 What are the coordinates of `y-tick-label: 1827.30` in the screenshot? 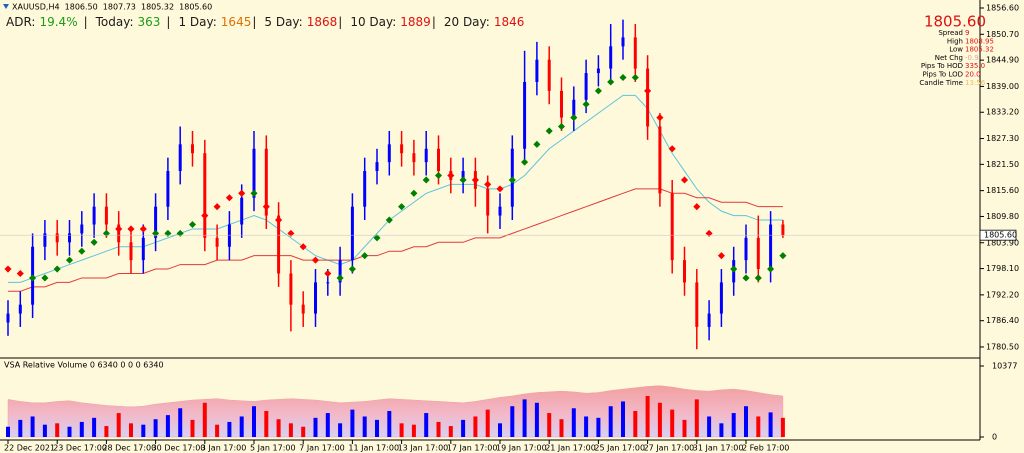 It's located at (1002, 138).